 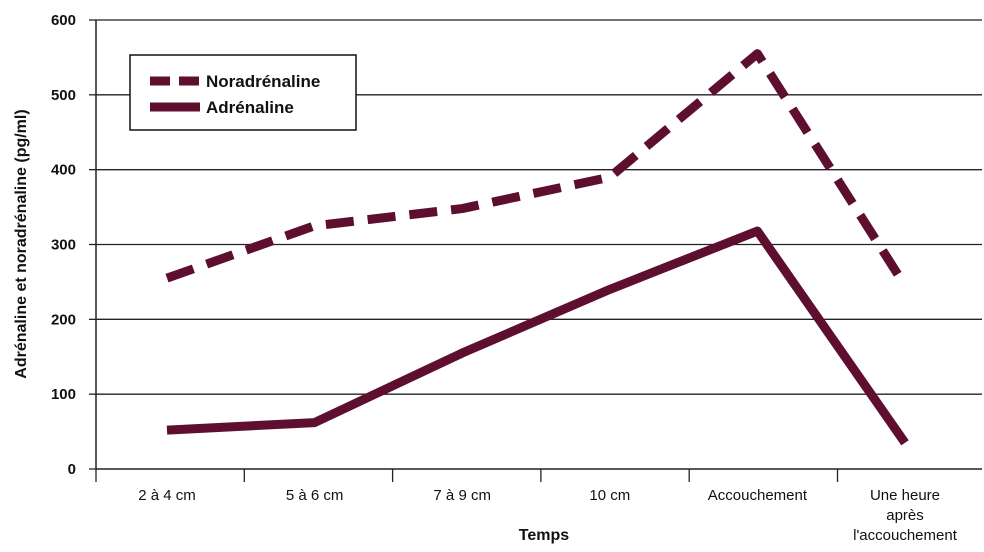 I want to click on x-tick-label: 2 à 4 cm, so click(x=167, y=495).